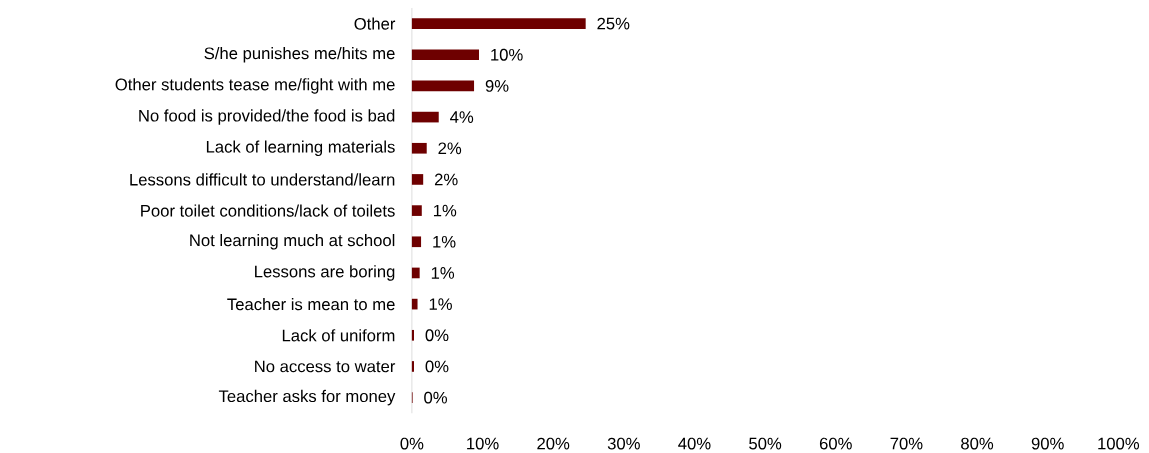 The height and width of the screenshot is (453, 1149). What do you see at coordinates (300, 148) in the screenshot?
I see `y-tick-label: Lack of learning materials` at bounding box center [300, 148].